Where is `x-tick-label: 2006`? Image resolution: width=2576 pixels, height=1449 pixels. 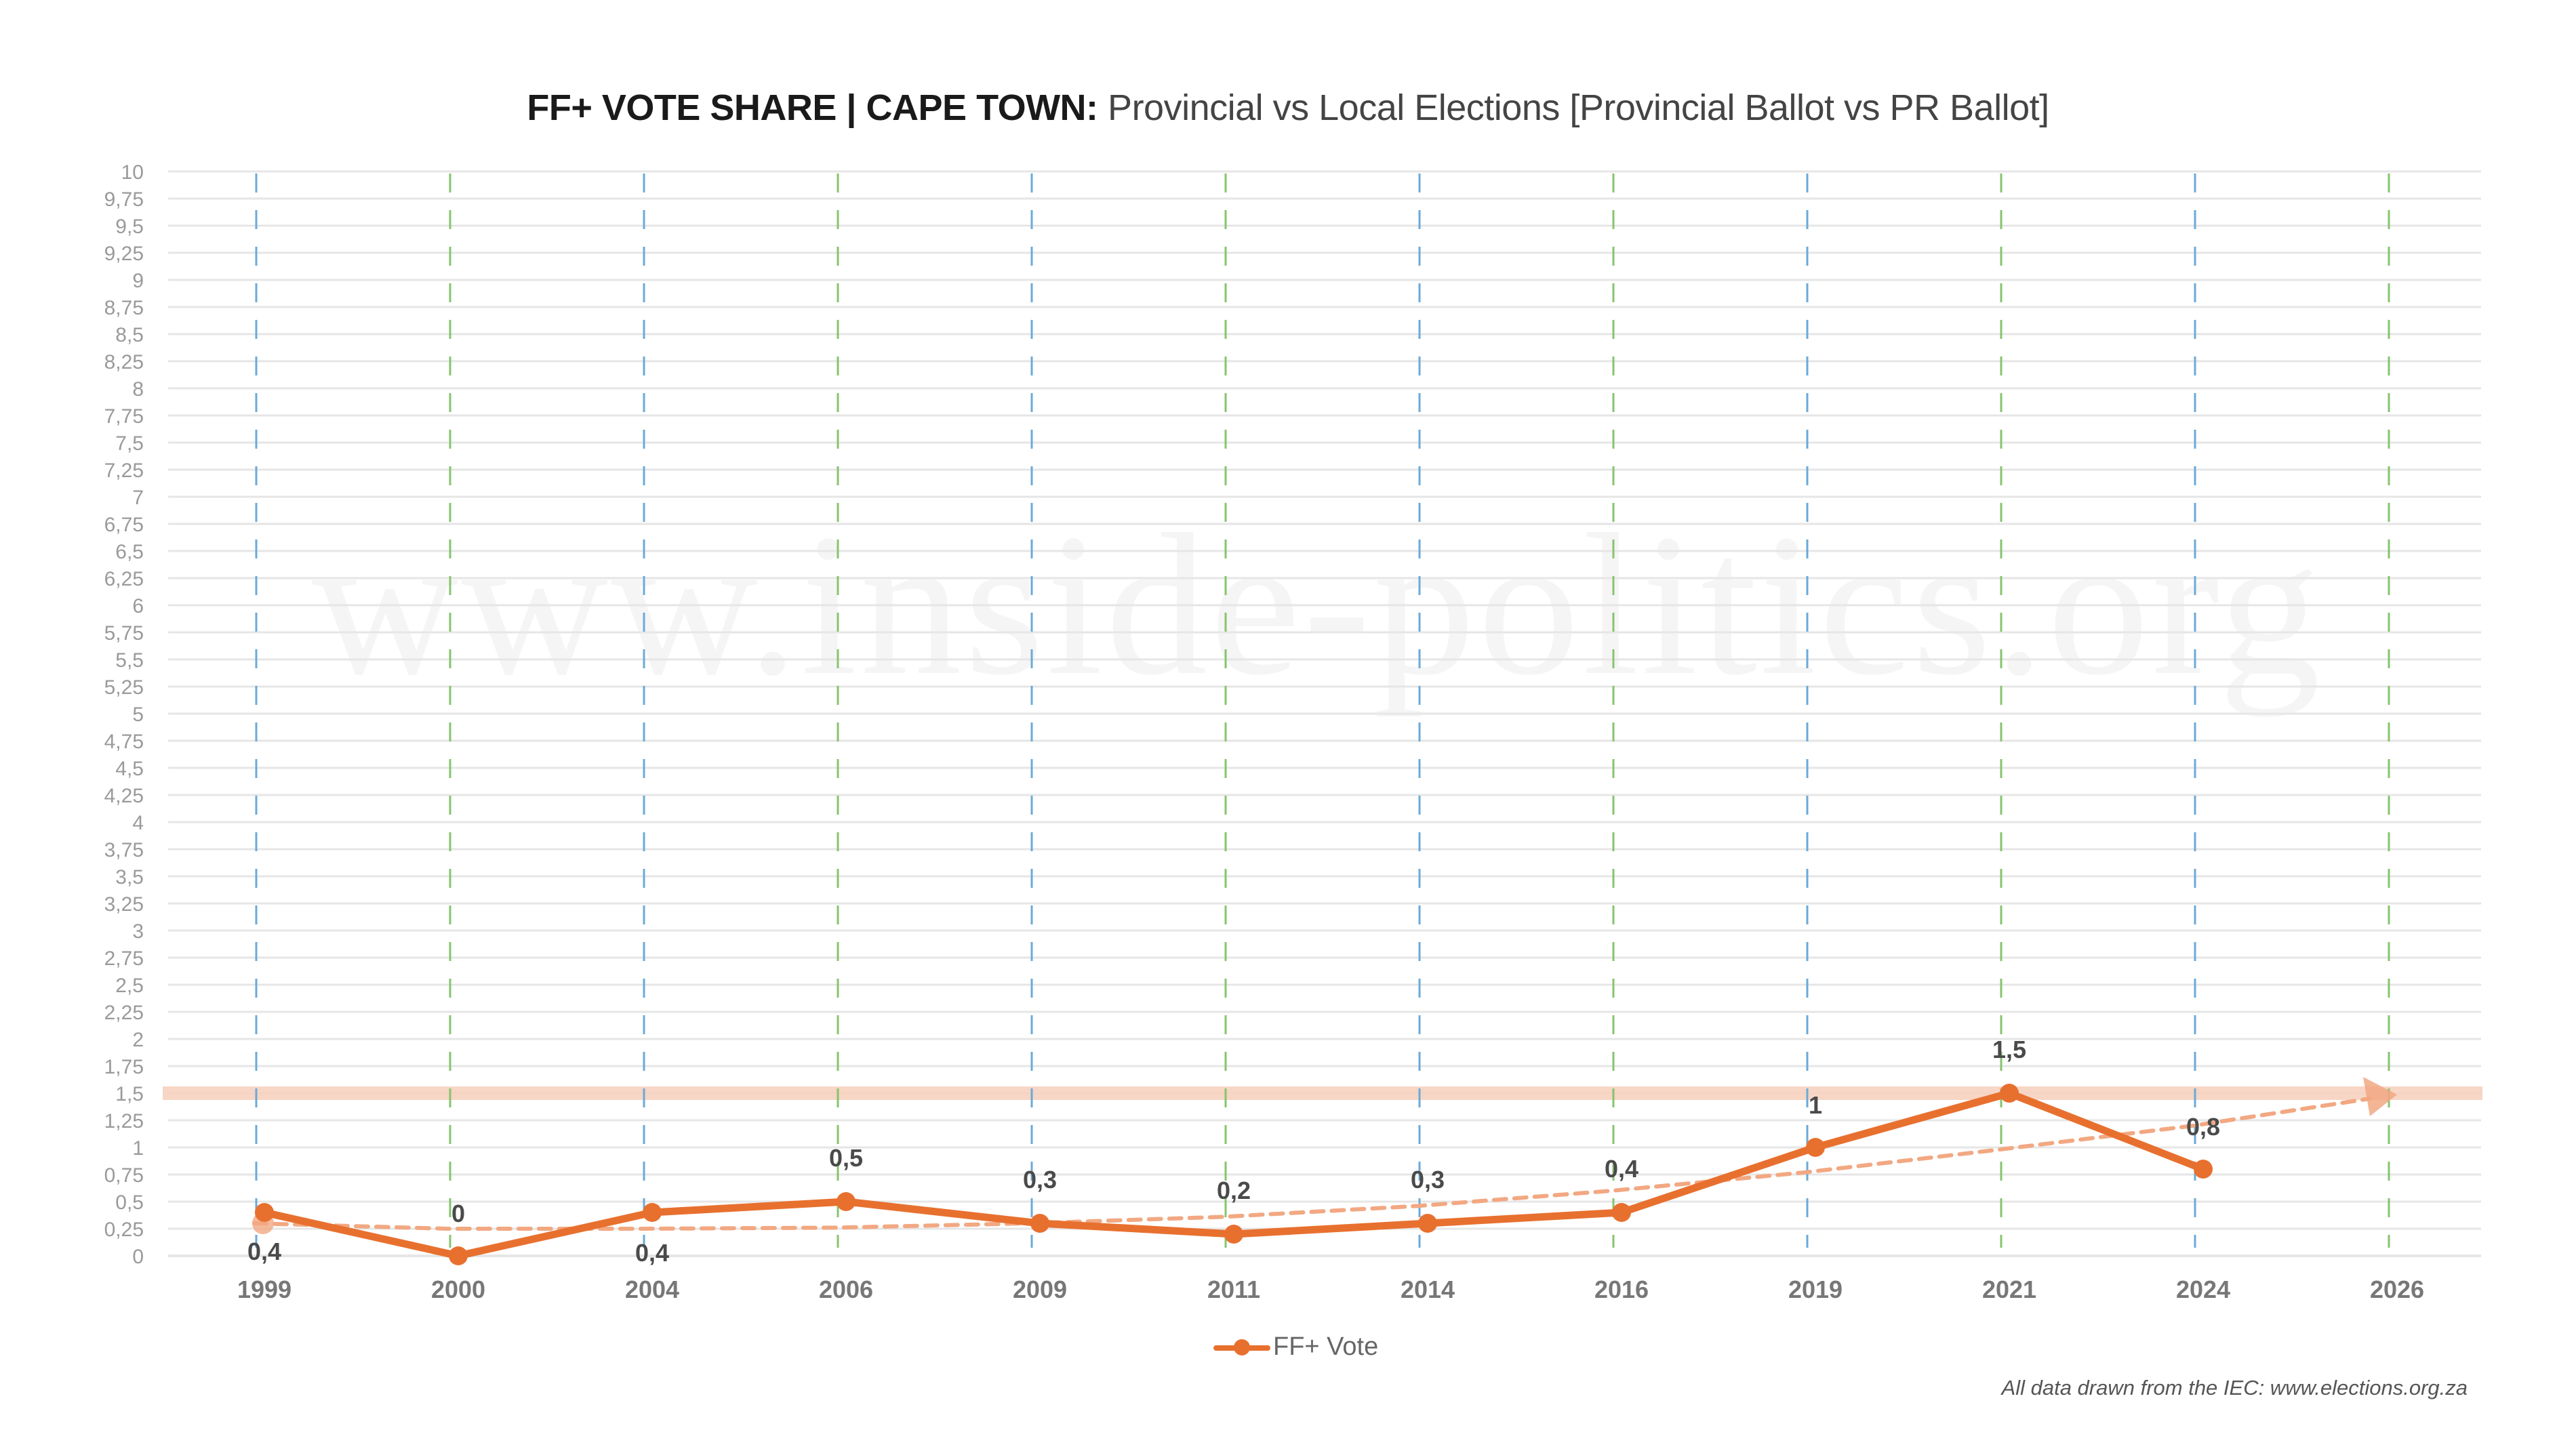
x-tick-label: 2006 is located at coordinates (846, 1289).